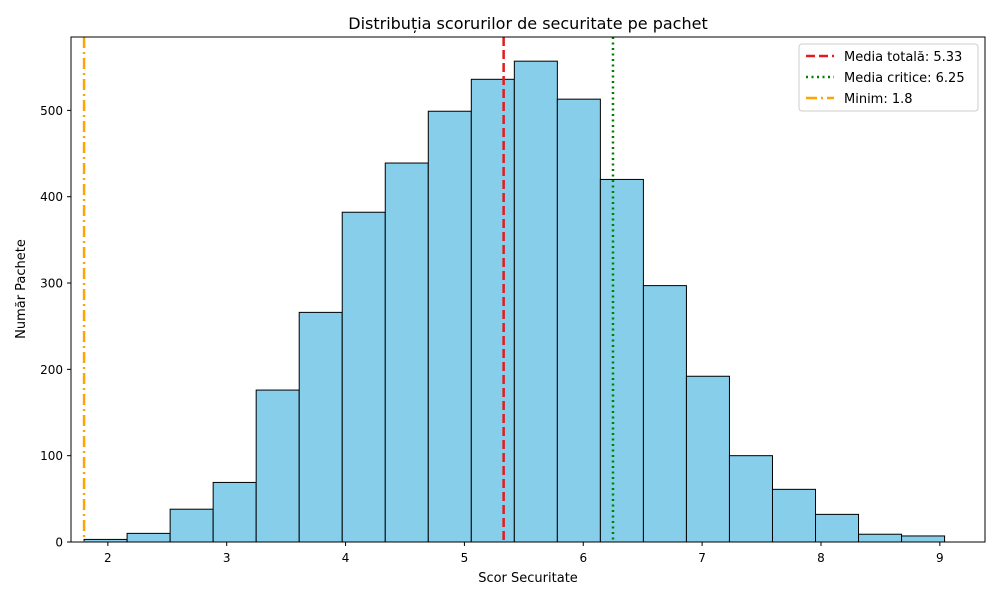 This screenshot has height=600, width=1000. Describe the element at coordinates (878, 99) in the screenshot. I see `legend-label-minimum: Minim: 1.8` at that location.